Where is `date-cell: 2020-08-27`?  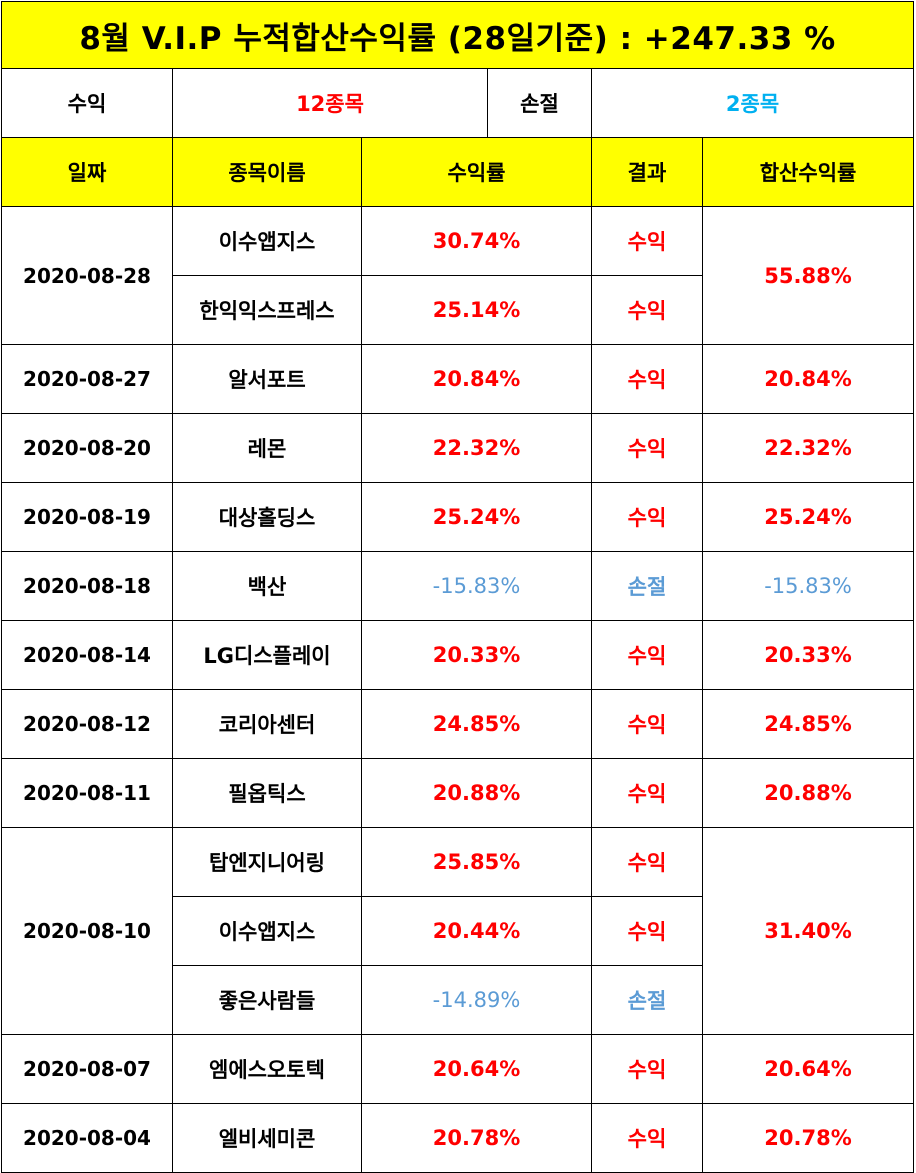
date-cell: 2020-08-27 is located at coordinates (87, 379).